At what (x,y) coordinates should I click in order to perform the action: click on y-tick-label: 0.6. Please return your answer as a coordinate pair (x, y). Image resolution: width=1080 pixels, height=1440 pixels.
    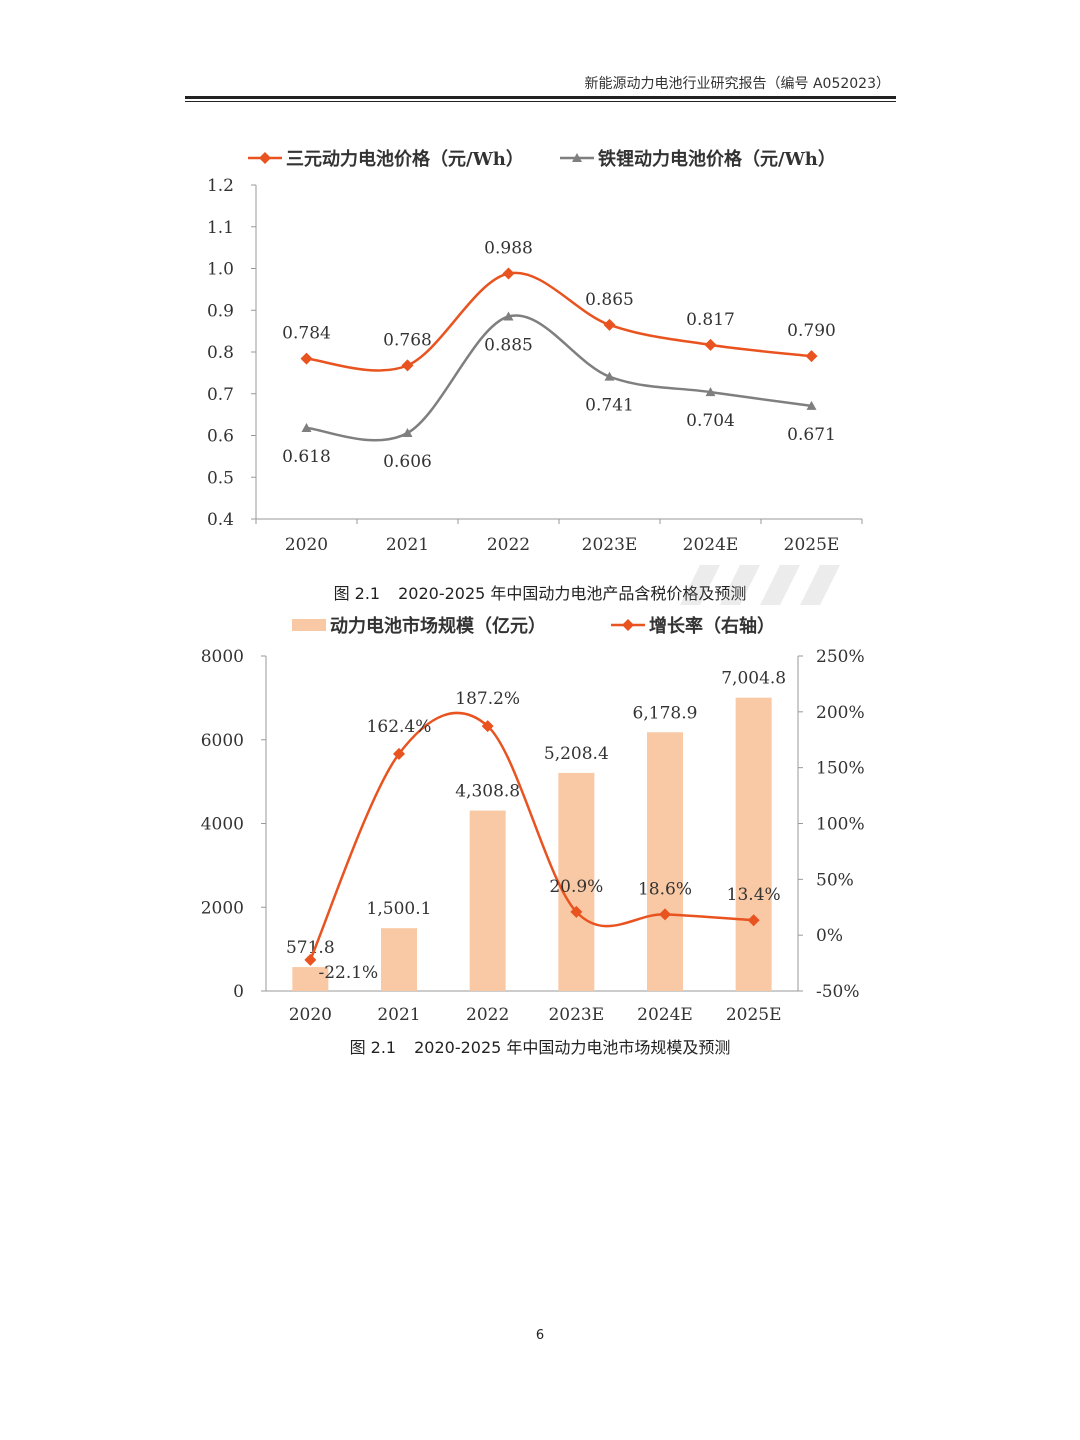
    Looking at the image, I should click on (220, 437).